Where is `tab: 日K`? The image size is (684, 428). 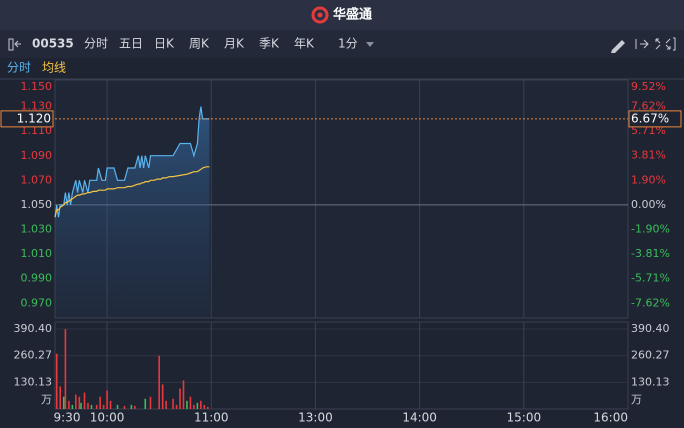
tab: 日K is located at coordinates (164, 44).